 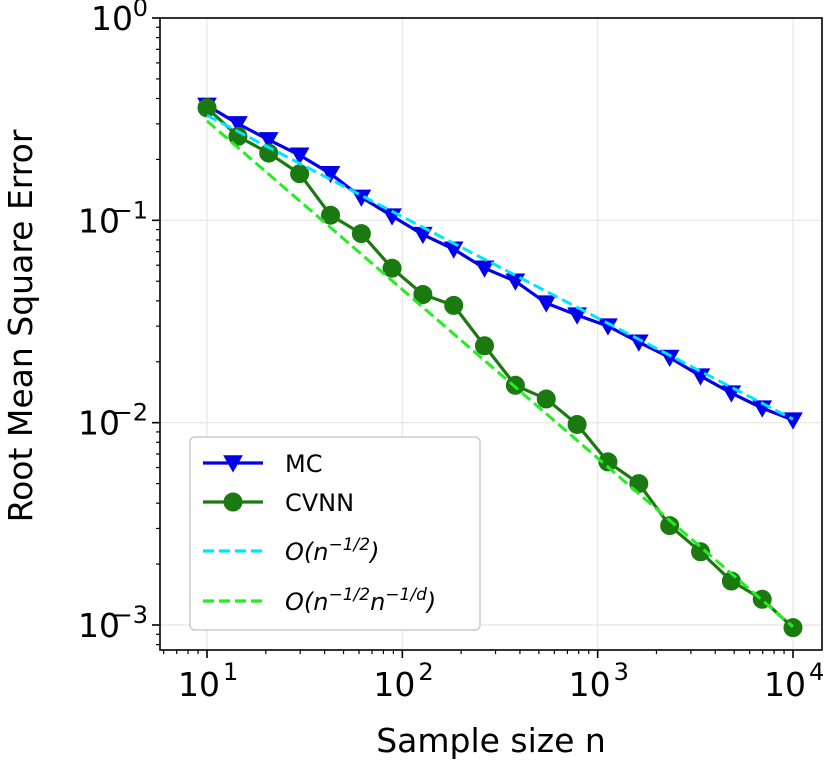 What do you see at coordinates (130, 210) in the screenshot?
I see `y-tick-exponent: −1` at bounding box center [130, 210].